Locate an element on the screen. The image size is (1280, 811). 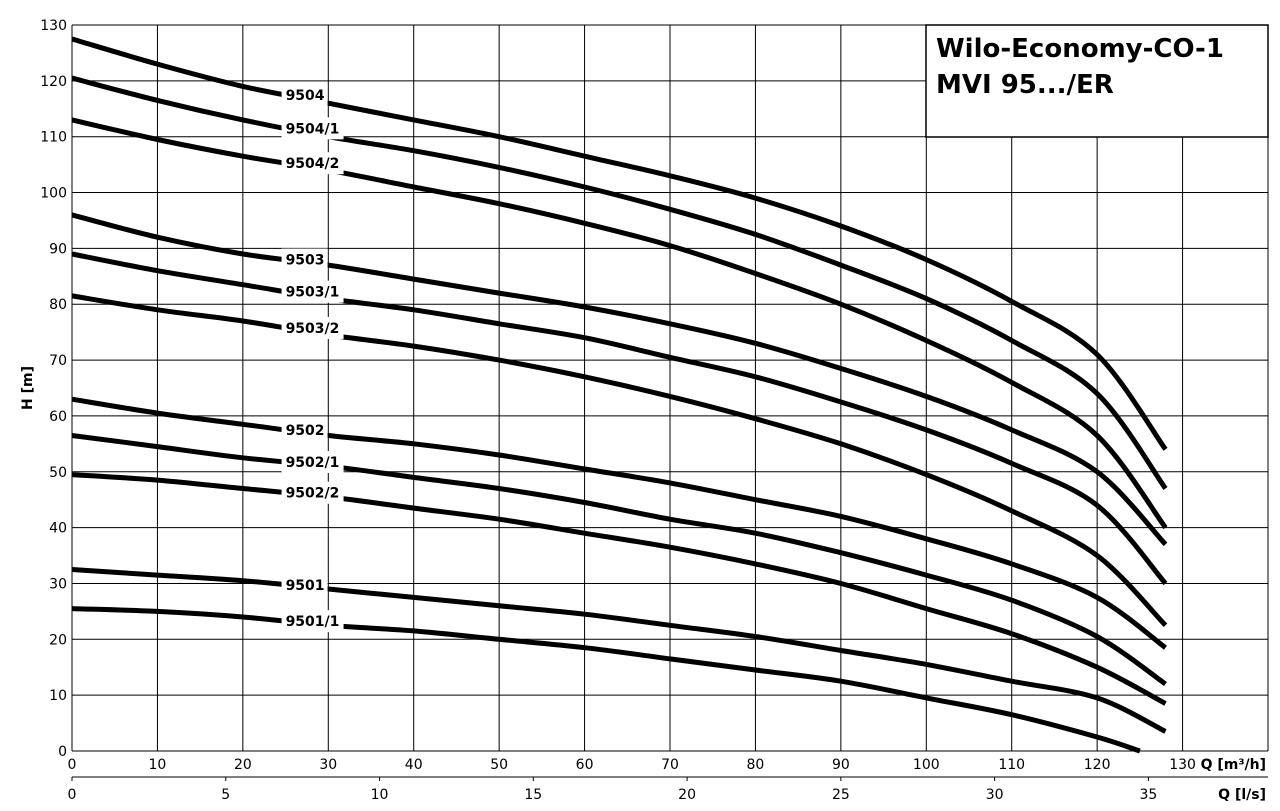
y-tick-label: 110 is located at coordinates (53, 138).